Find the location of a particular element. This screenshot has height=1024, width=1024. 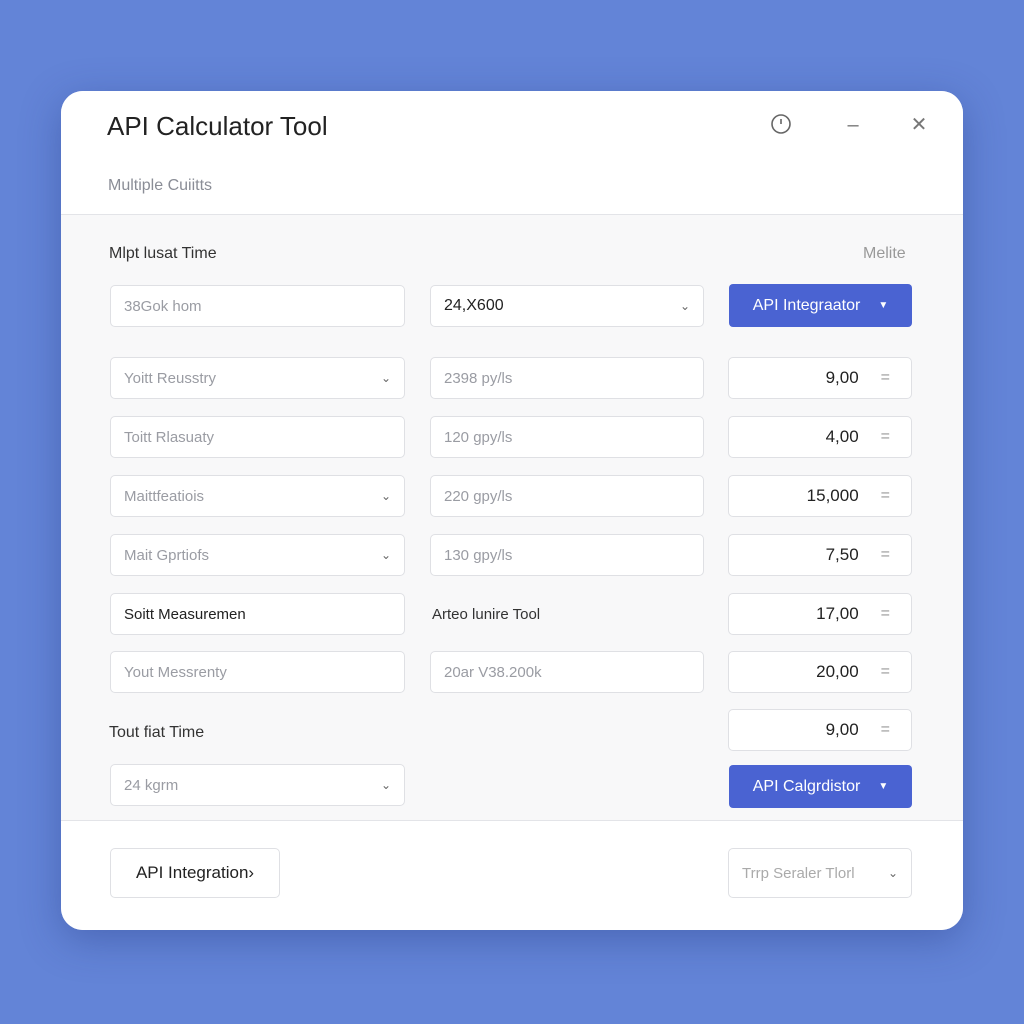

total-value: 9,00 = is located at coordinates (820, 730).